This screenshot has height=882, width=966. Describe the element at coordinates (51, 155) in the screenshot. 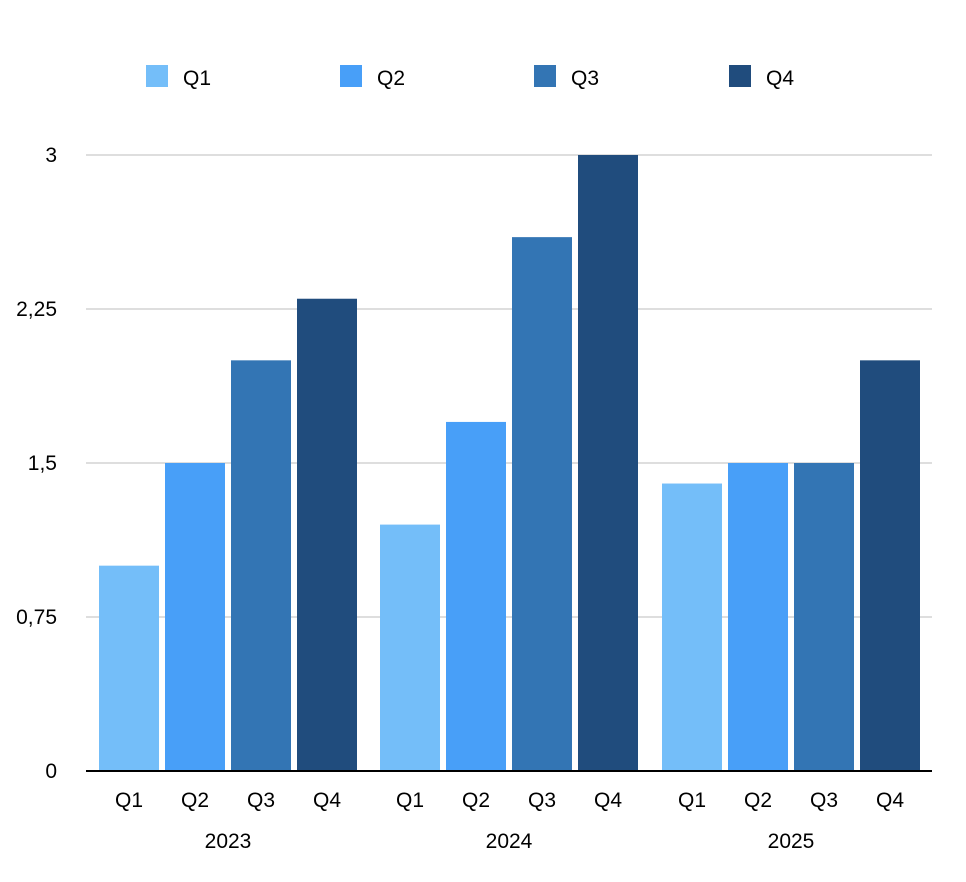

I see `y-tick-label: 3` at that location.